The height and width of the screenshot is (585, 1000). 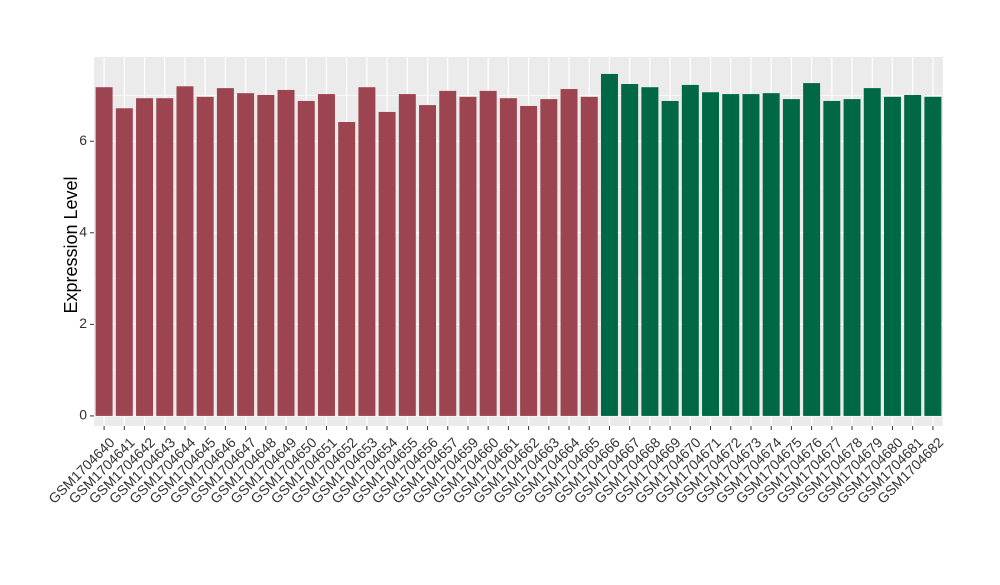 What do you see at coordinates (83, 140) in the screenshot?
I see `y-tick-label: 6` at bounding box center [83, 140].